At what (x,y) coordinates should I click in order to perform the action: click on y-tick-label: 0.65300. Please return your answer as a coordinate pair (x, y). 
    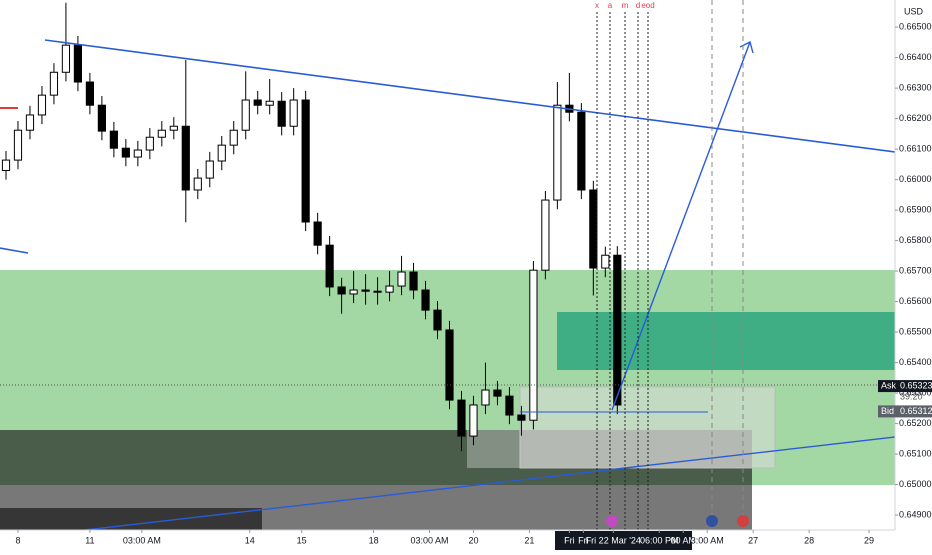
    Looking at the image, I should click on (915, 392).